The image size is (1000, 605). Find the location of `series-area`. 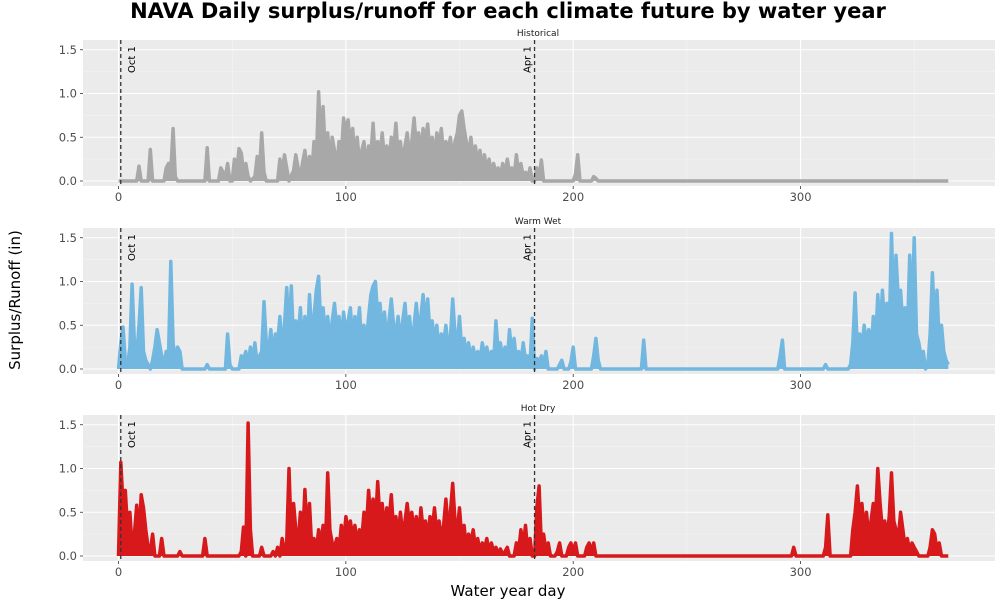

series-area is located at coordinates (533, 136).